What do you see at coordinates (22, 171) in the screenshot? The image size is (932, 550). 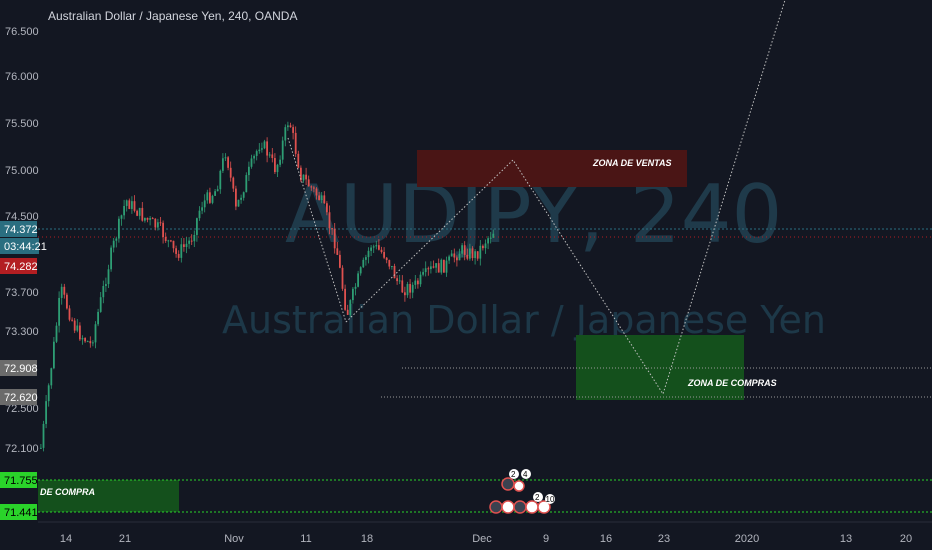 I see `price-tick-label: 75.000` at bounding box center [22, 171].